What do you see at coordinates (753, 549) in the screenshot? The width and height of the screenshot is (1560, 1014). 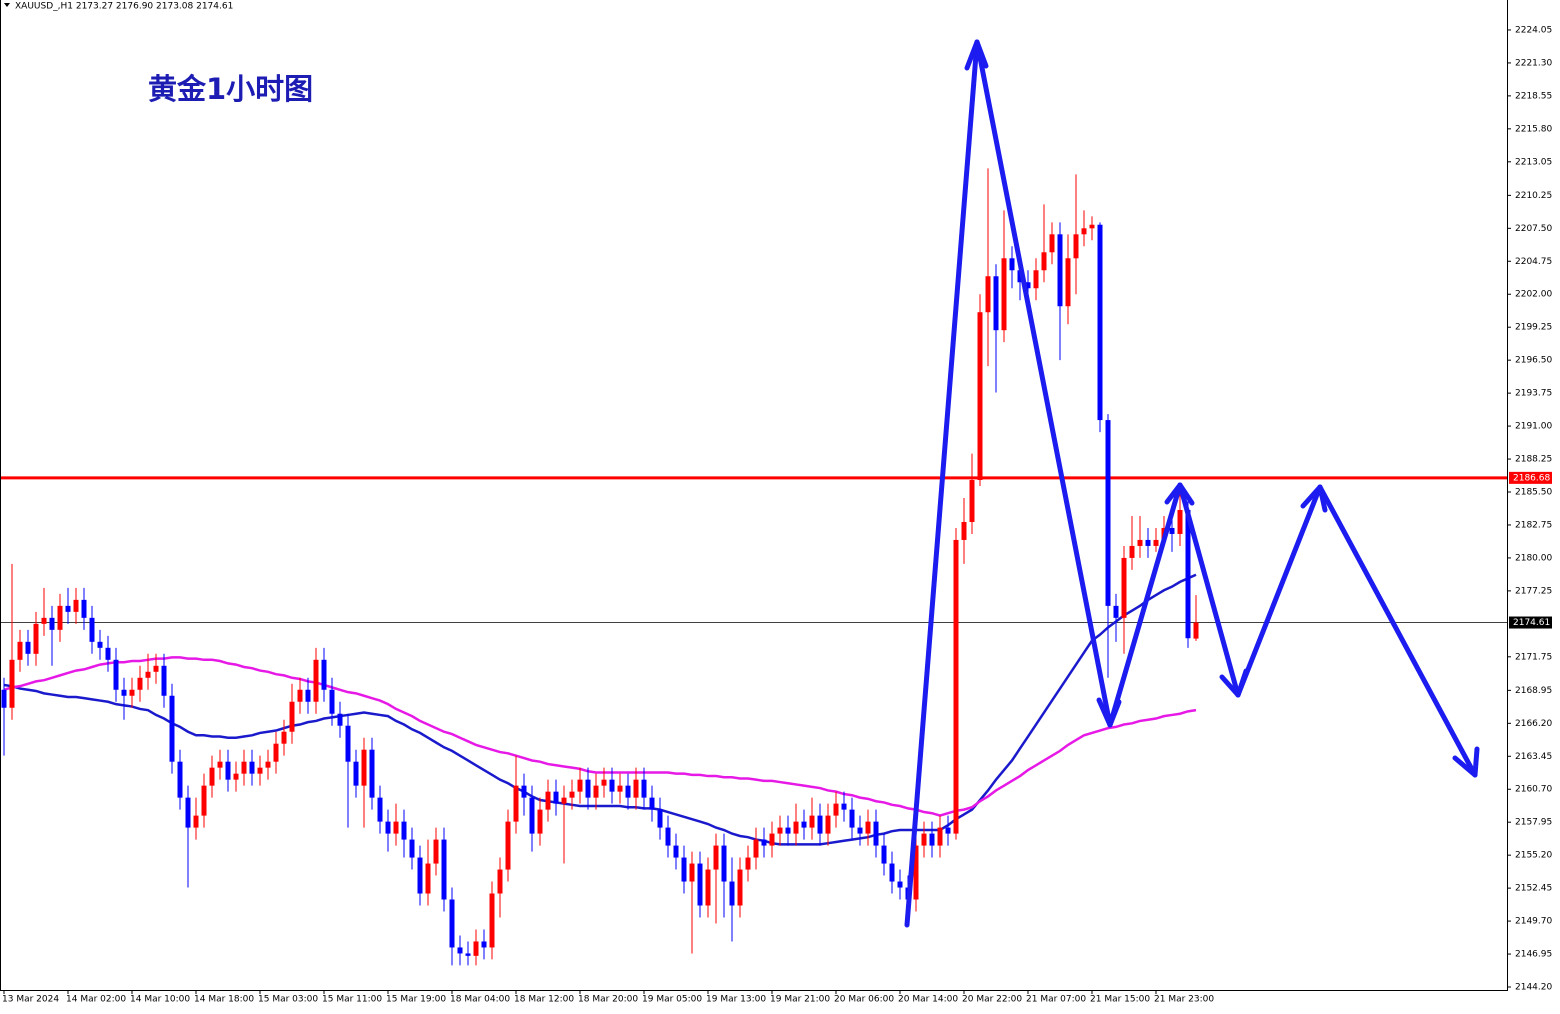 I see `levels-layer` at bounding box center [753, 549].